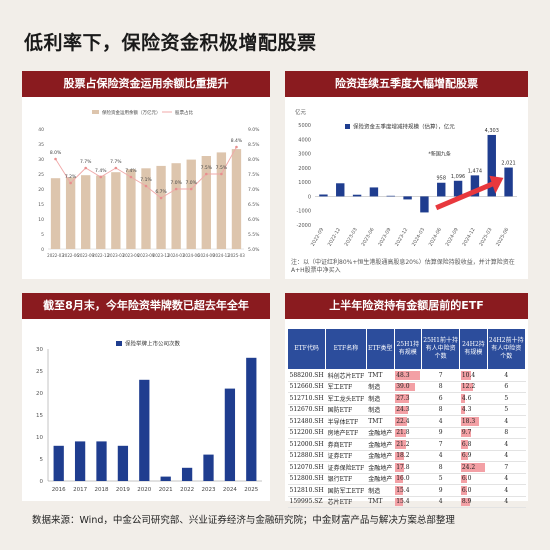 The height and width of the screenshot is (550, 550). Describe the element at coordinates (346, 398) in the screenshot. I see `table-cell: 军工龙头ETF` at that location.